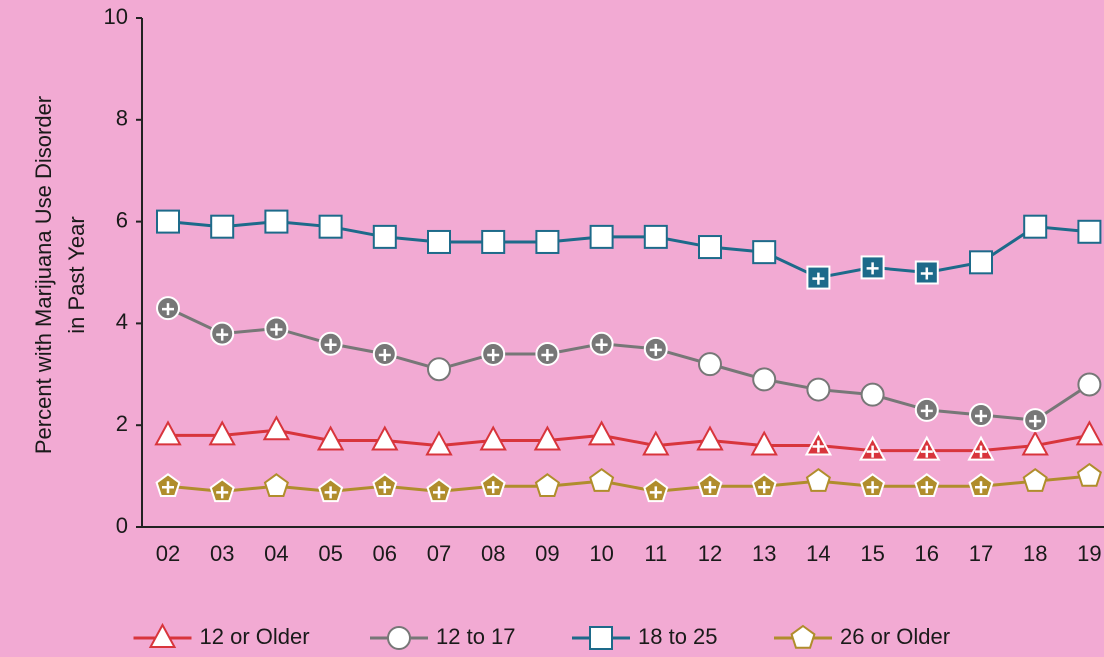 The width and height of the screenshot is (1104, 657). I want to click on y-tick-label: 2, so click(122, 423).